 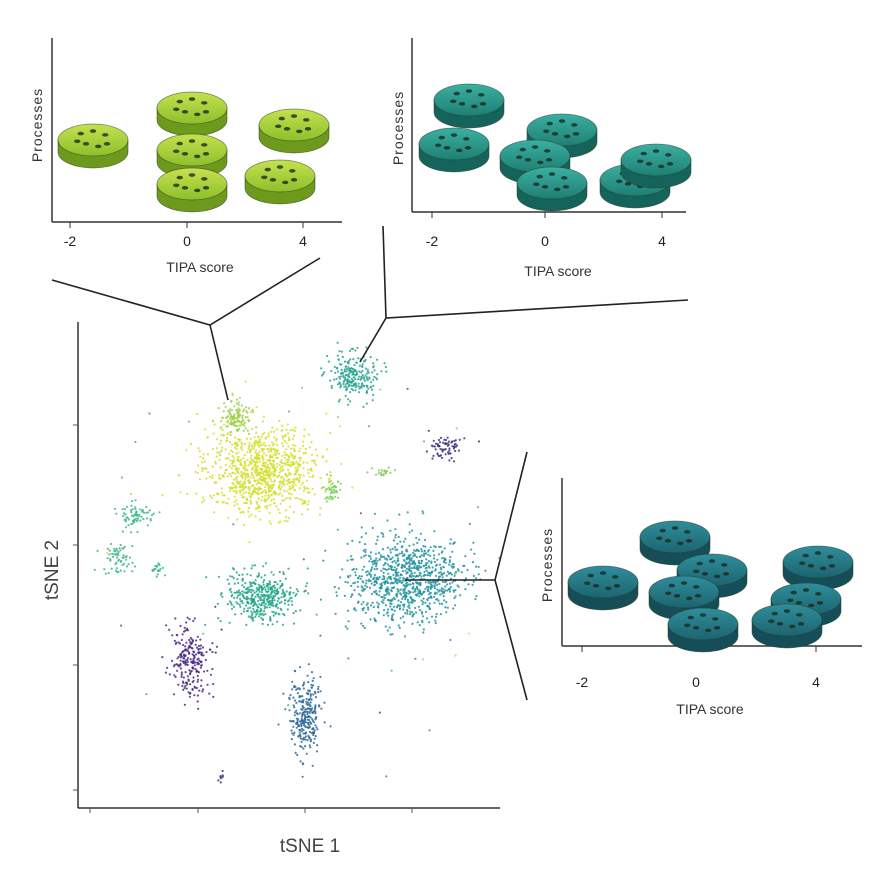 What do you see at coordinates (545, 241) in the screenshot?
I see `panel-b-tick-0: 0` at bounding box center [545, 241].